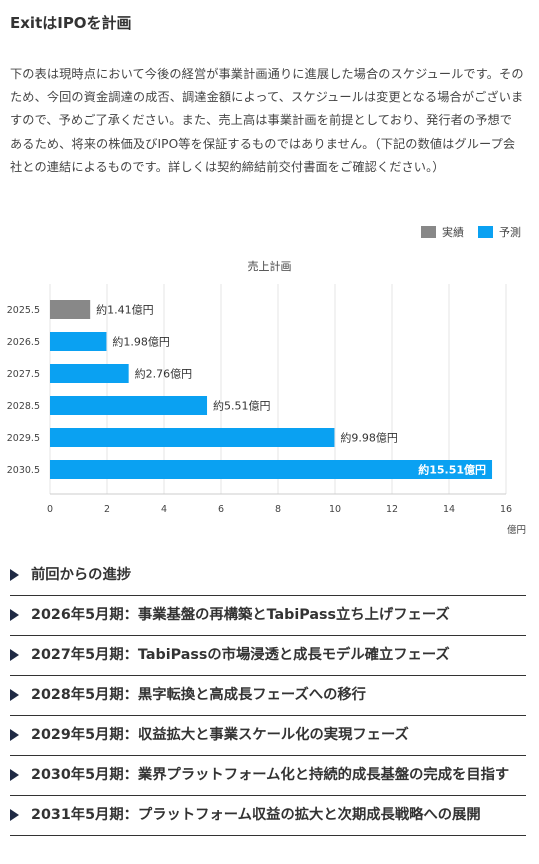  Describe the element at coordinates (278, 509) in the screenshot. I see `x-tick-label: 8` at that location.